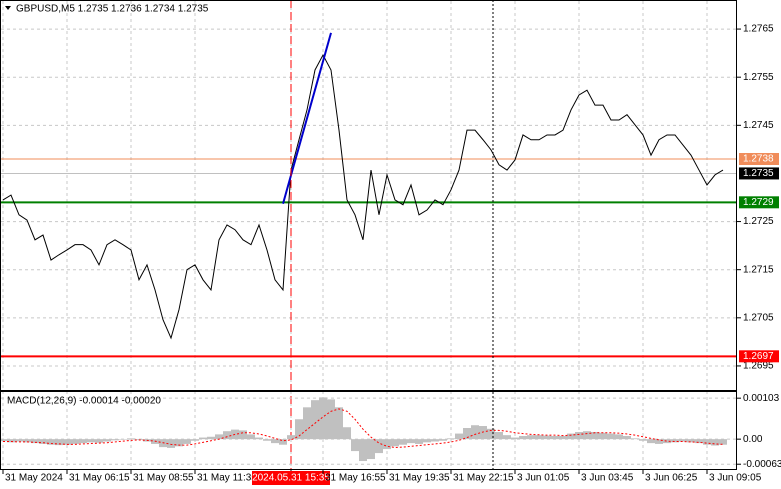 The image size is (781, 489). I want to click on cursor-tag, so click(291, 478).